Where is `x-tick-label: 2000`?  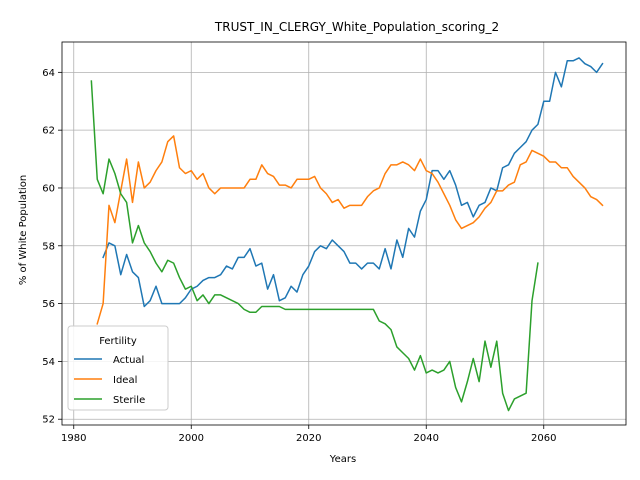
x-tick-label: 2000 is located at coordinates (191, 438).